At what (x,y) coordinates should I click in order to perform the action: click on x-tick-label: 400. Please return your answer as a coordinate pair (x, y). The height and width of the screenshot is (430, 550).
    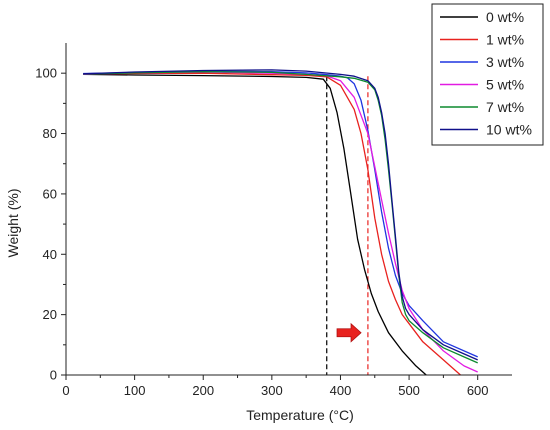
    Looking at the image, I should click on (341, 390).